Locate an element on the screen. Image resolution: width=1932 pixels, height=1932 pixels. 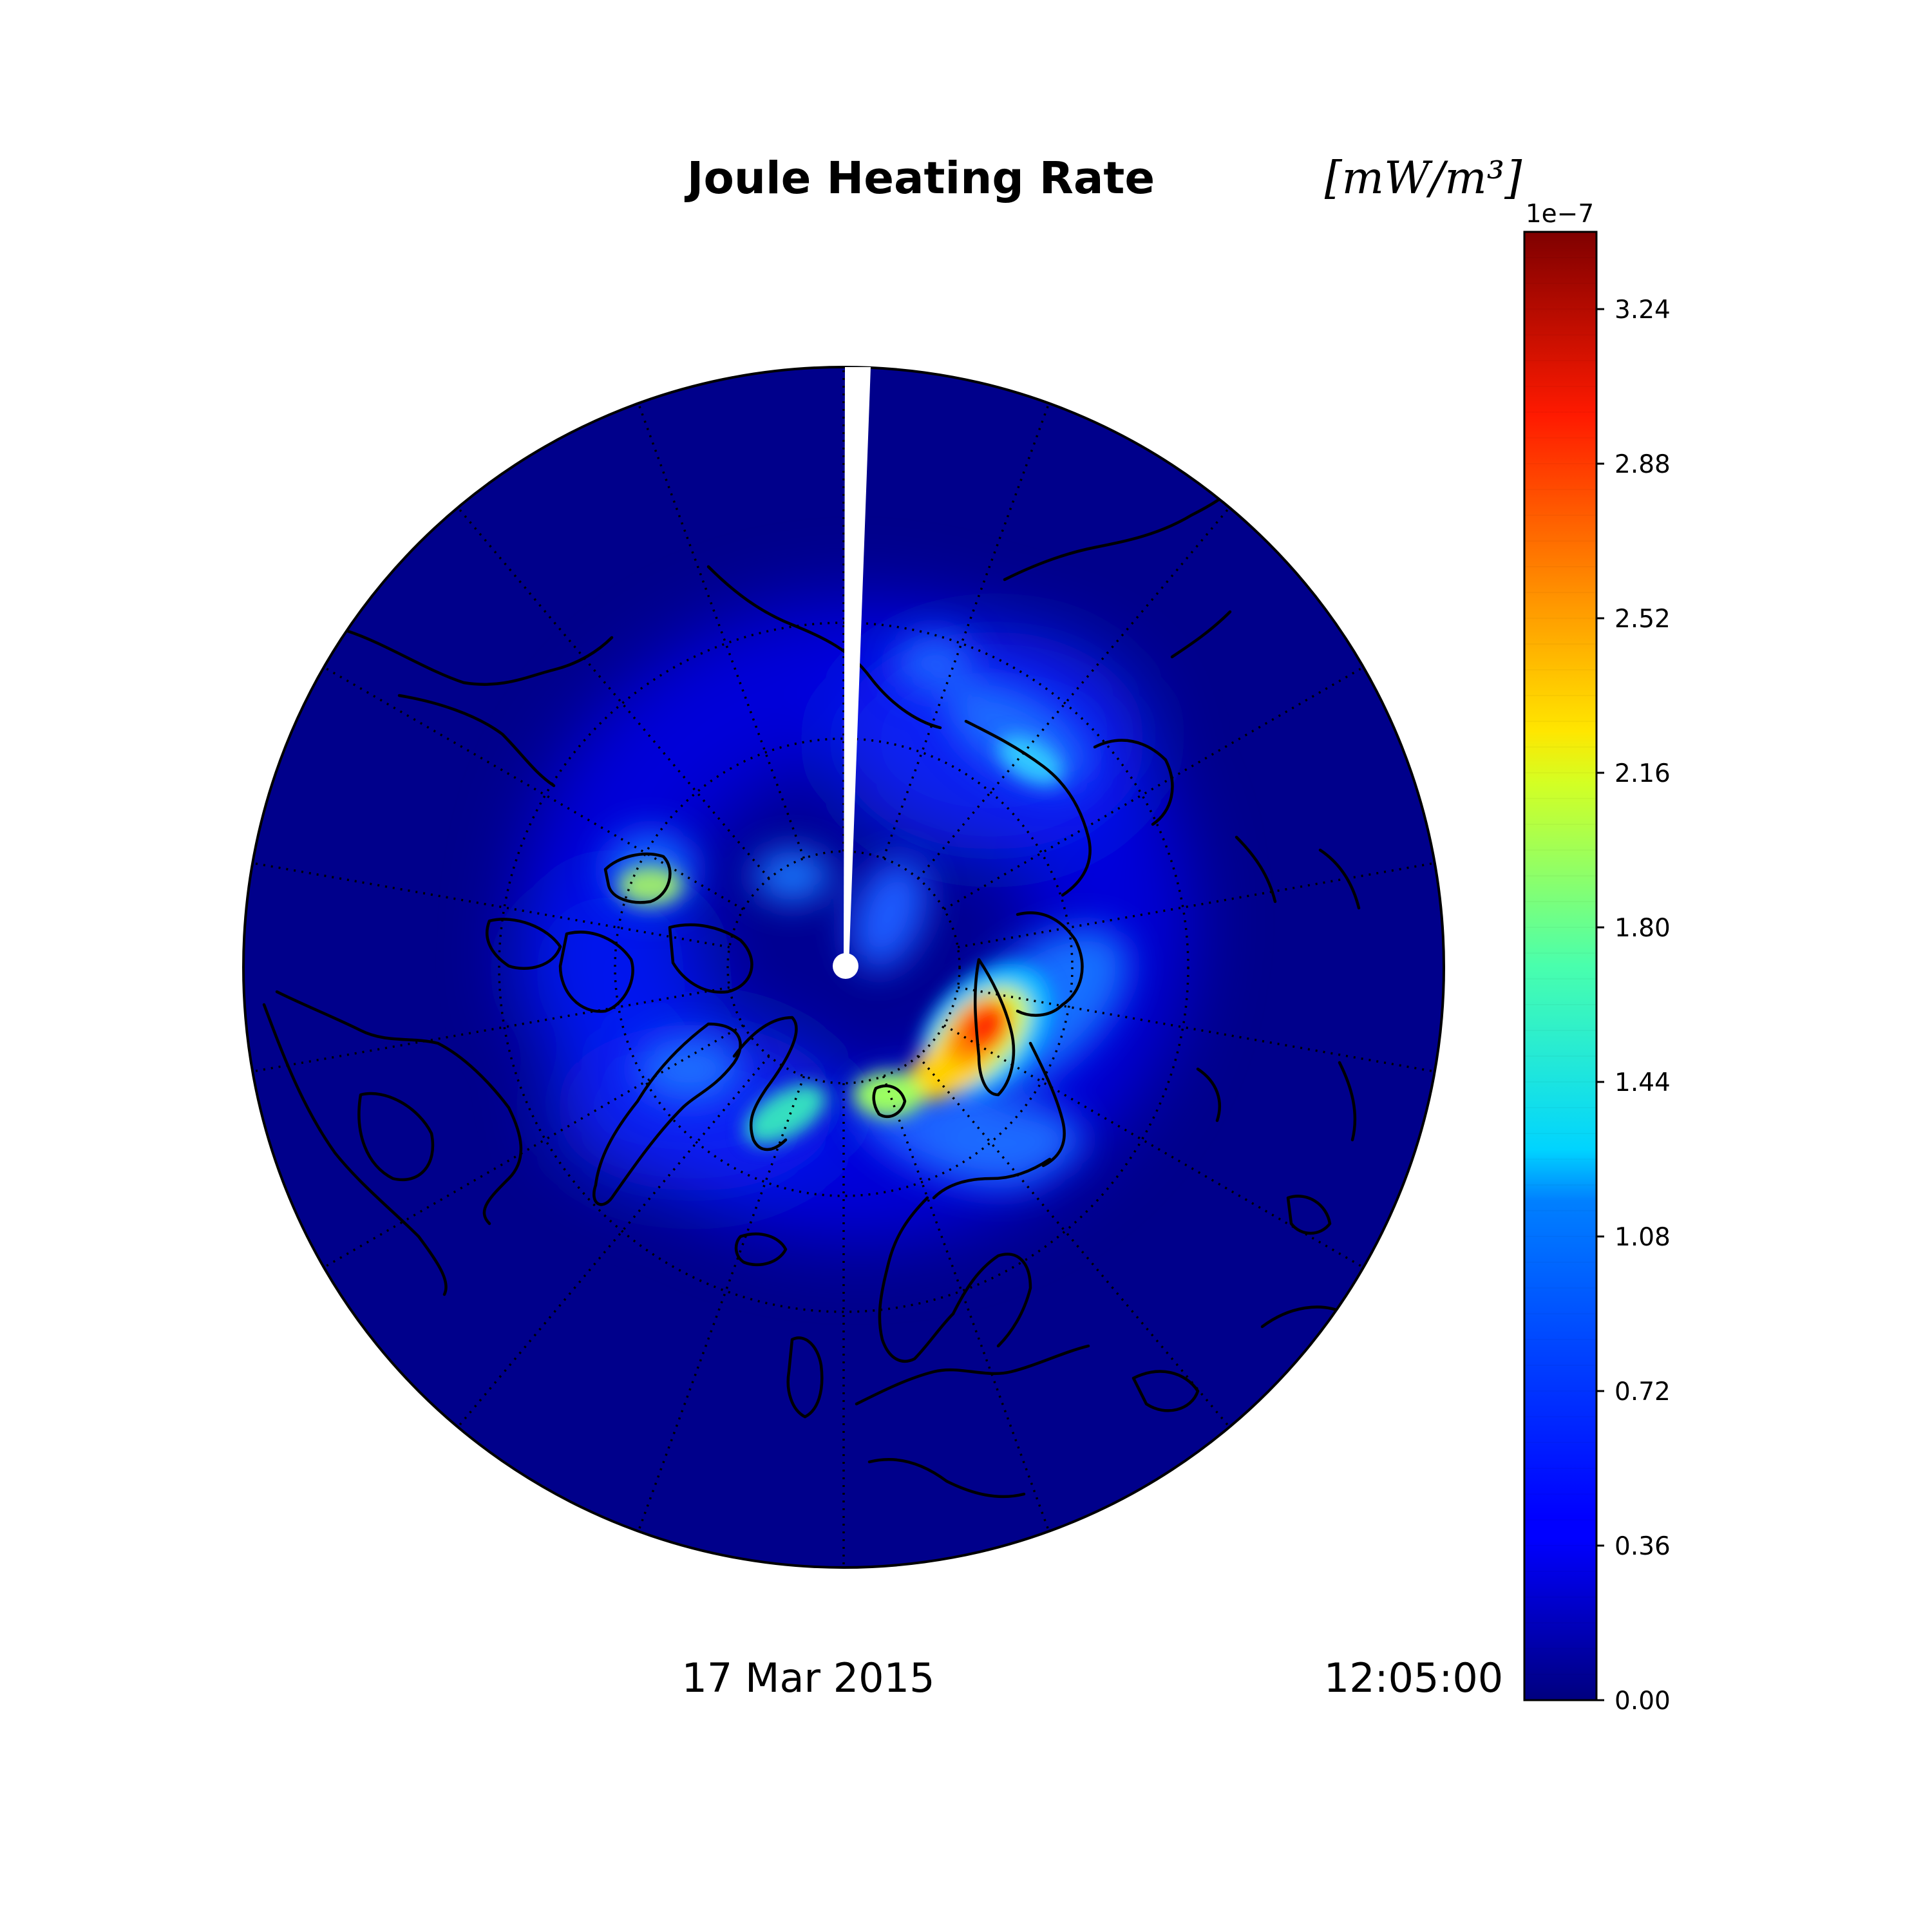
data-gap-wedge is located at coordinates (857, 666).